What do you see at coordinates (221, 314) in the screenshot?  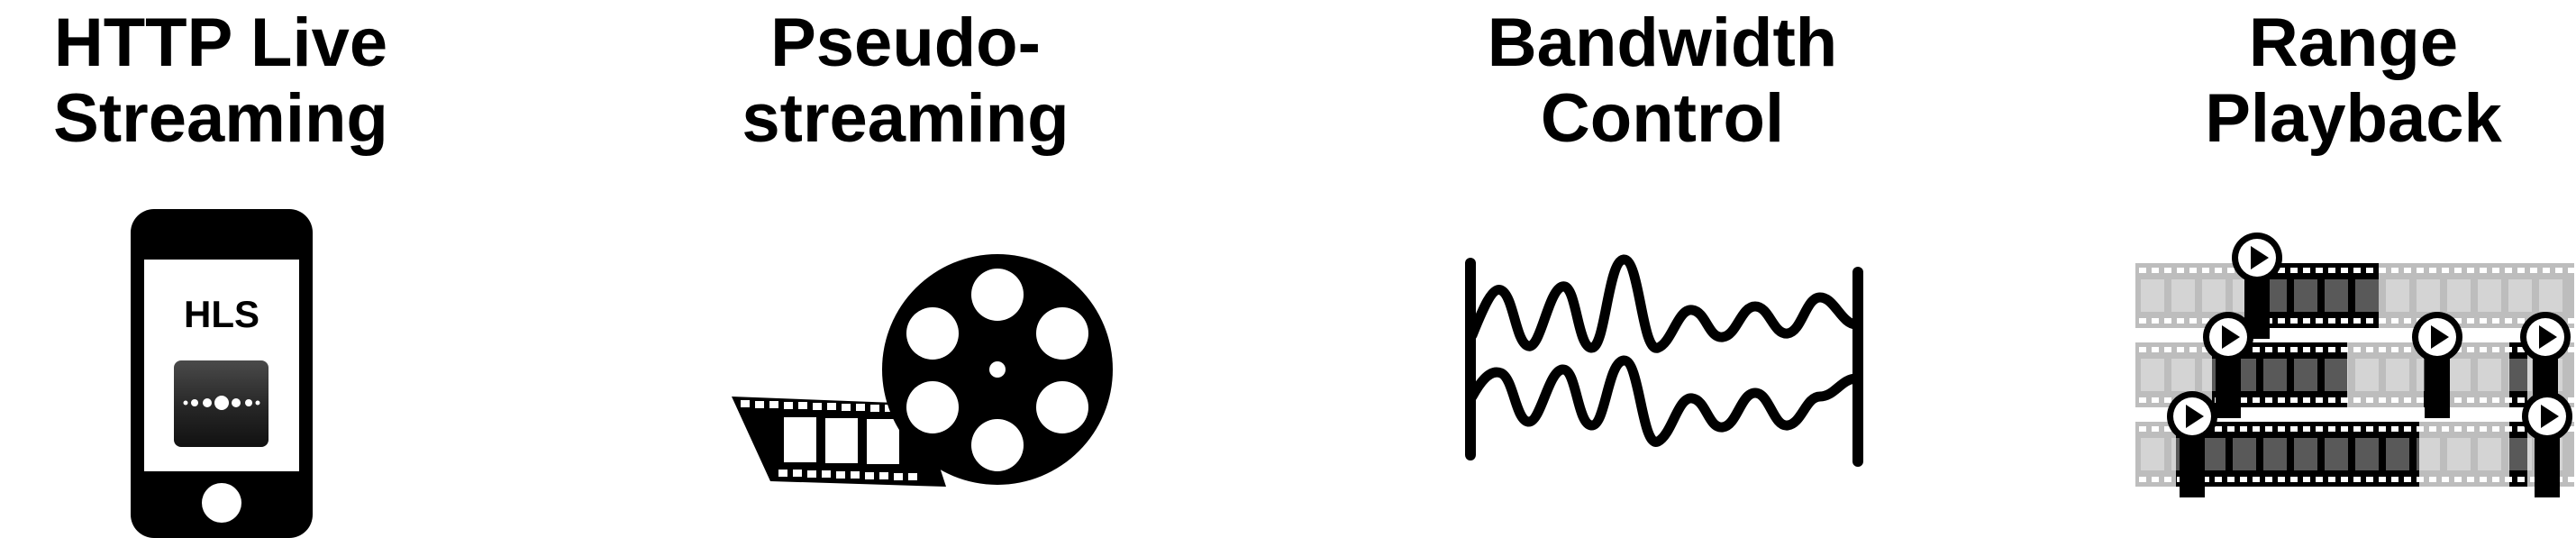 I see `hls-badge-label: HLS` at bounding box center [221, 314].